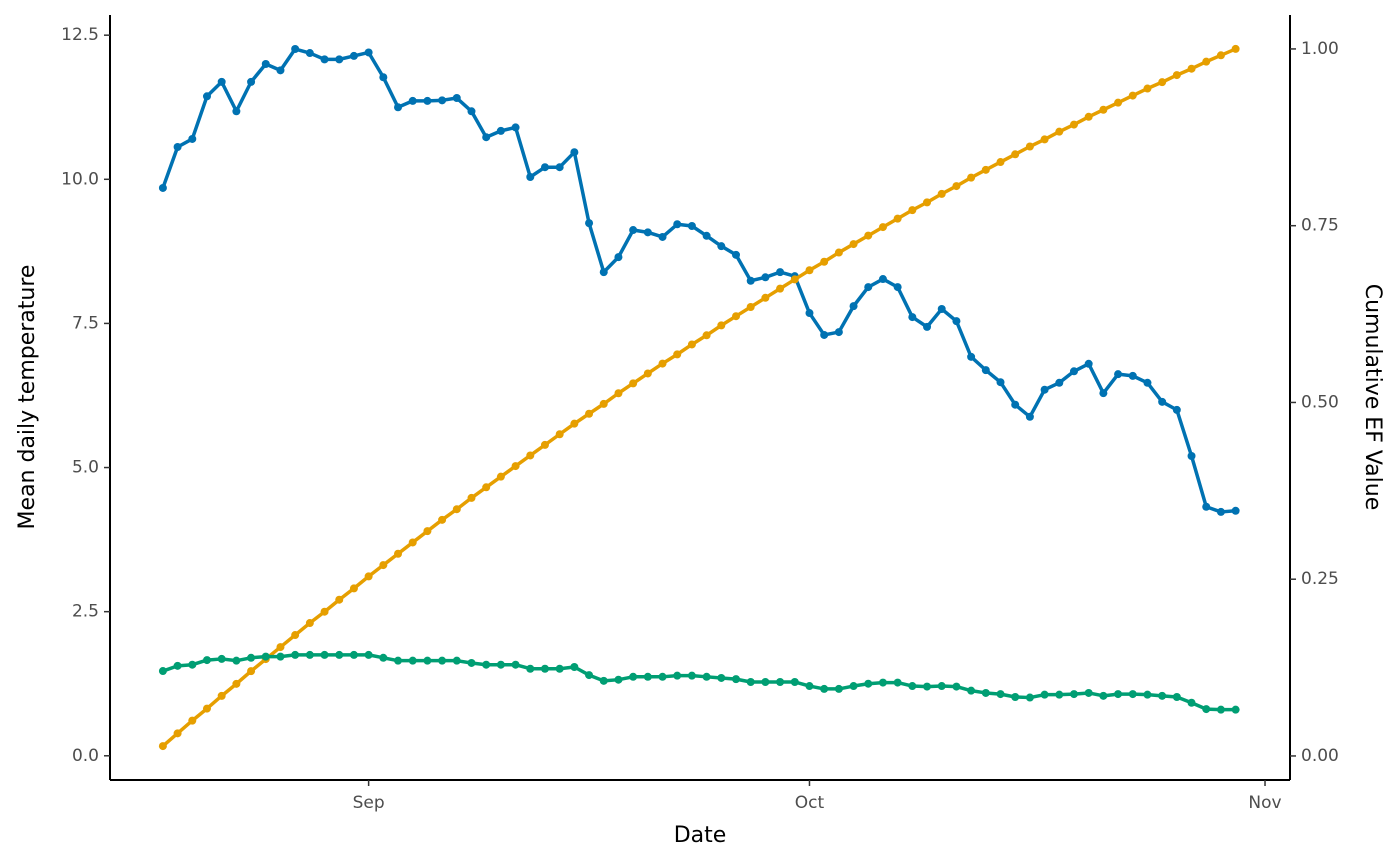 This screenshot has height=866, width=1400. What do you see at coordinates (27, 397) in the screenshot?
I see `y-axis-title: Mean daily temperature` at bounding box center [27, 397].